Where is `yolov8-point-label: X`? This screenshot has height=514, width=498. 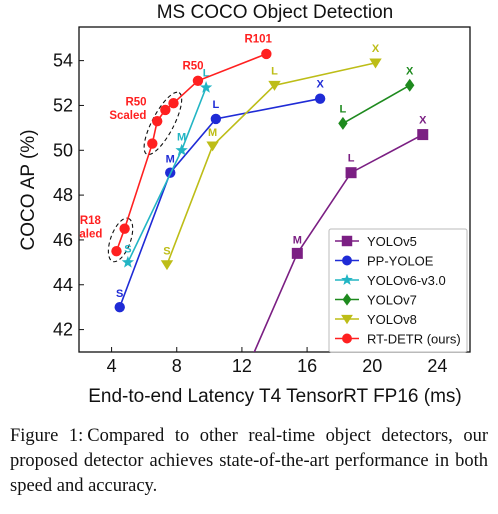
yolov8-point-label: X is located at coordinates (376, 49).